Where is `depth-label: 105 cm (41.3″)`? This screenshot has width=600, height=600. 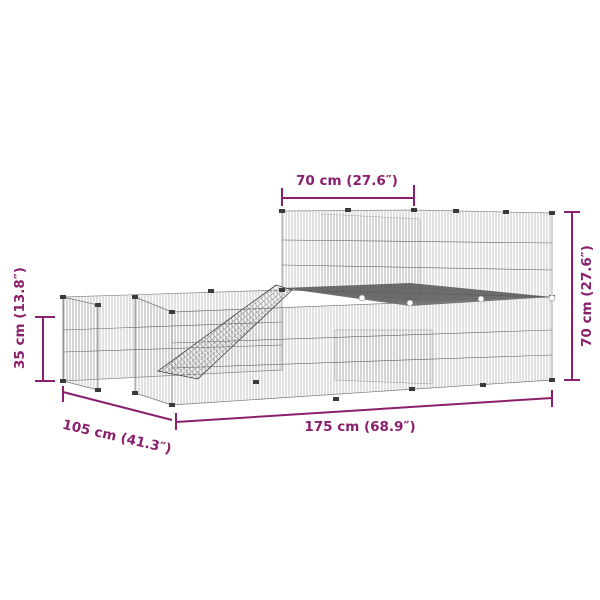
depth-label: 105 cm (41.3″) is located at coordinates (117, 437).